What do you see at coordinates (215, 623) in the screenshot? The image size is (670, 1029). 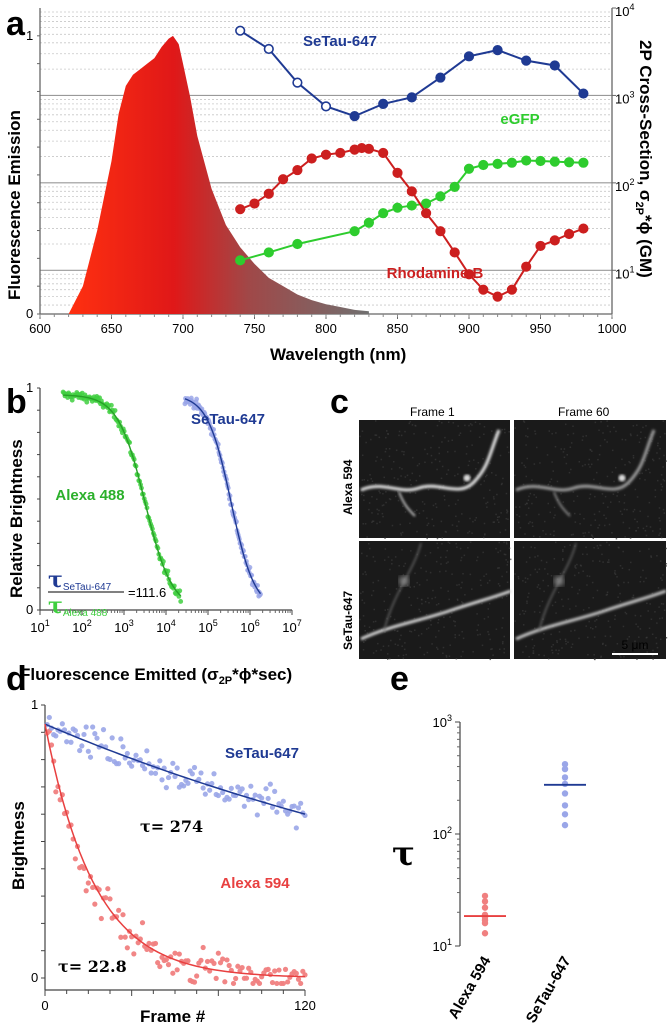 I see `x-tick-label-exp: 5` at bounding box center [215, 623].